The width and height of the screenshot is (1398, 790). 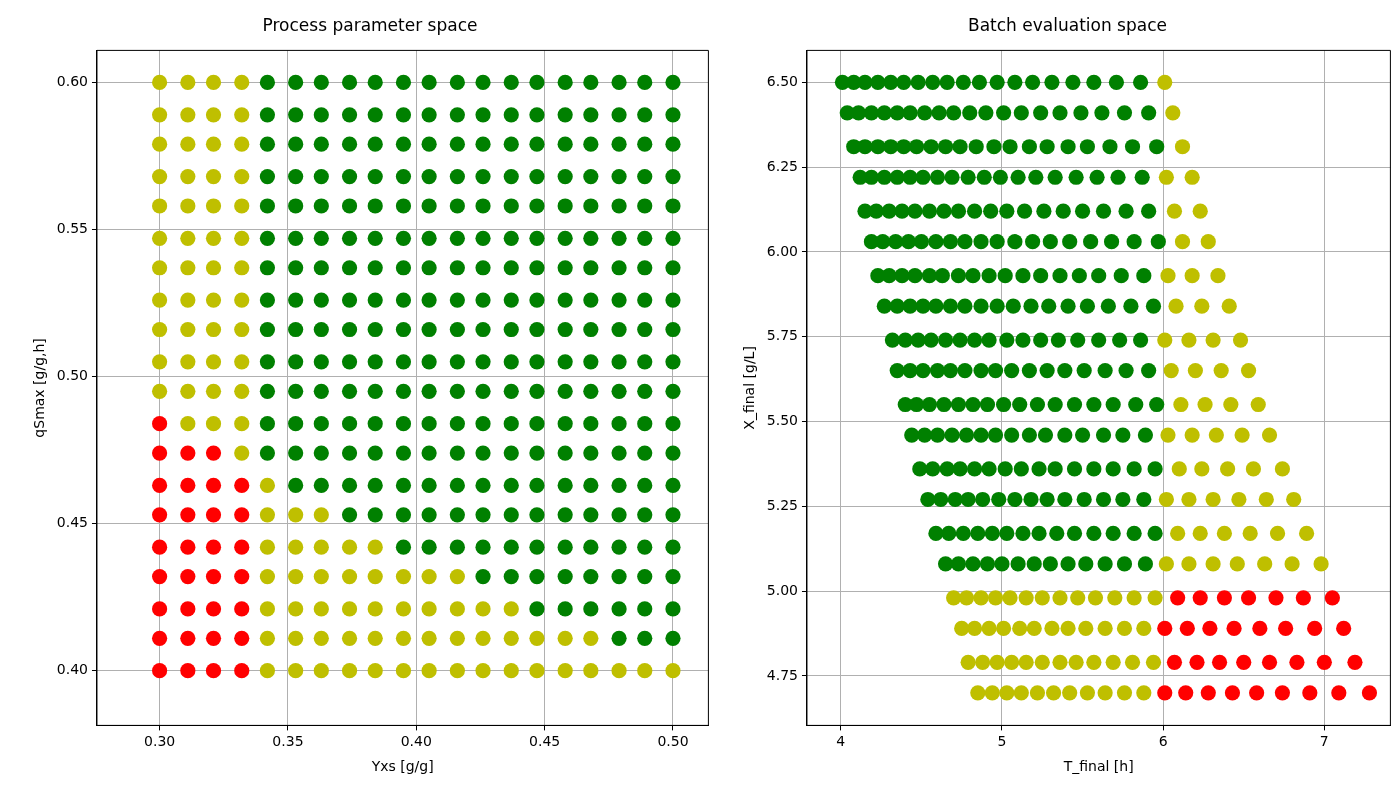 I want to click on y-tick-label: 0.40, so click(x=72, y=669).